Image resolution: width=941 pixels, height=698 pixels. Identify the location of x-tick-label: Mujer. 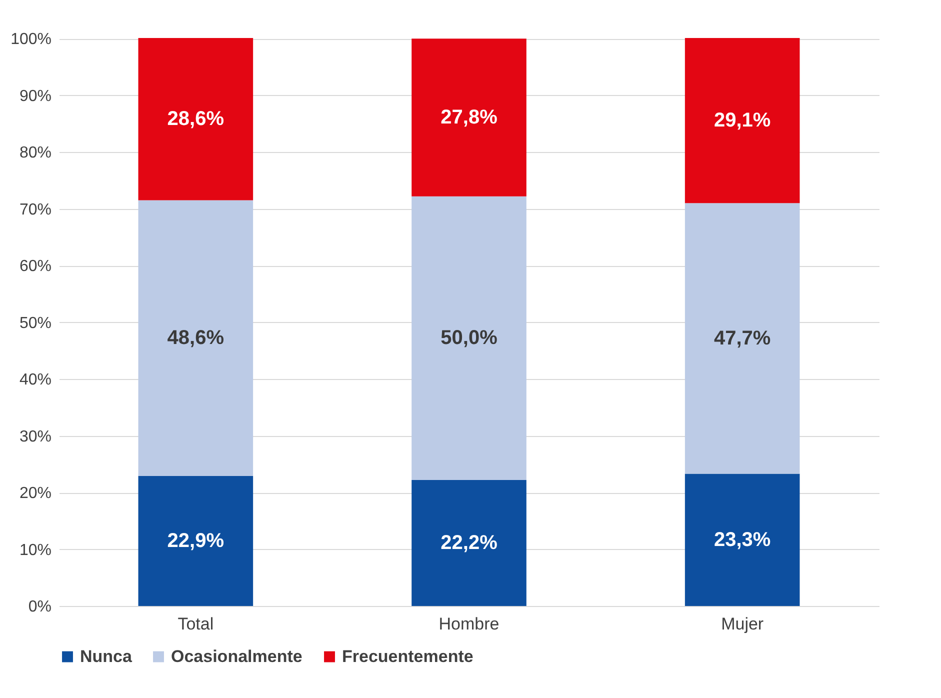
(742, 624).